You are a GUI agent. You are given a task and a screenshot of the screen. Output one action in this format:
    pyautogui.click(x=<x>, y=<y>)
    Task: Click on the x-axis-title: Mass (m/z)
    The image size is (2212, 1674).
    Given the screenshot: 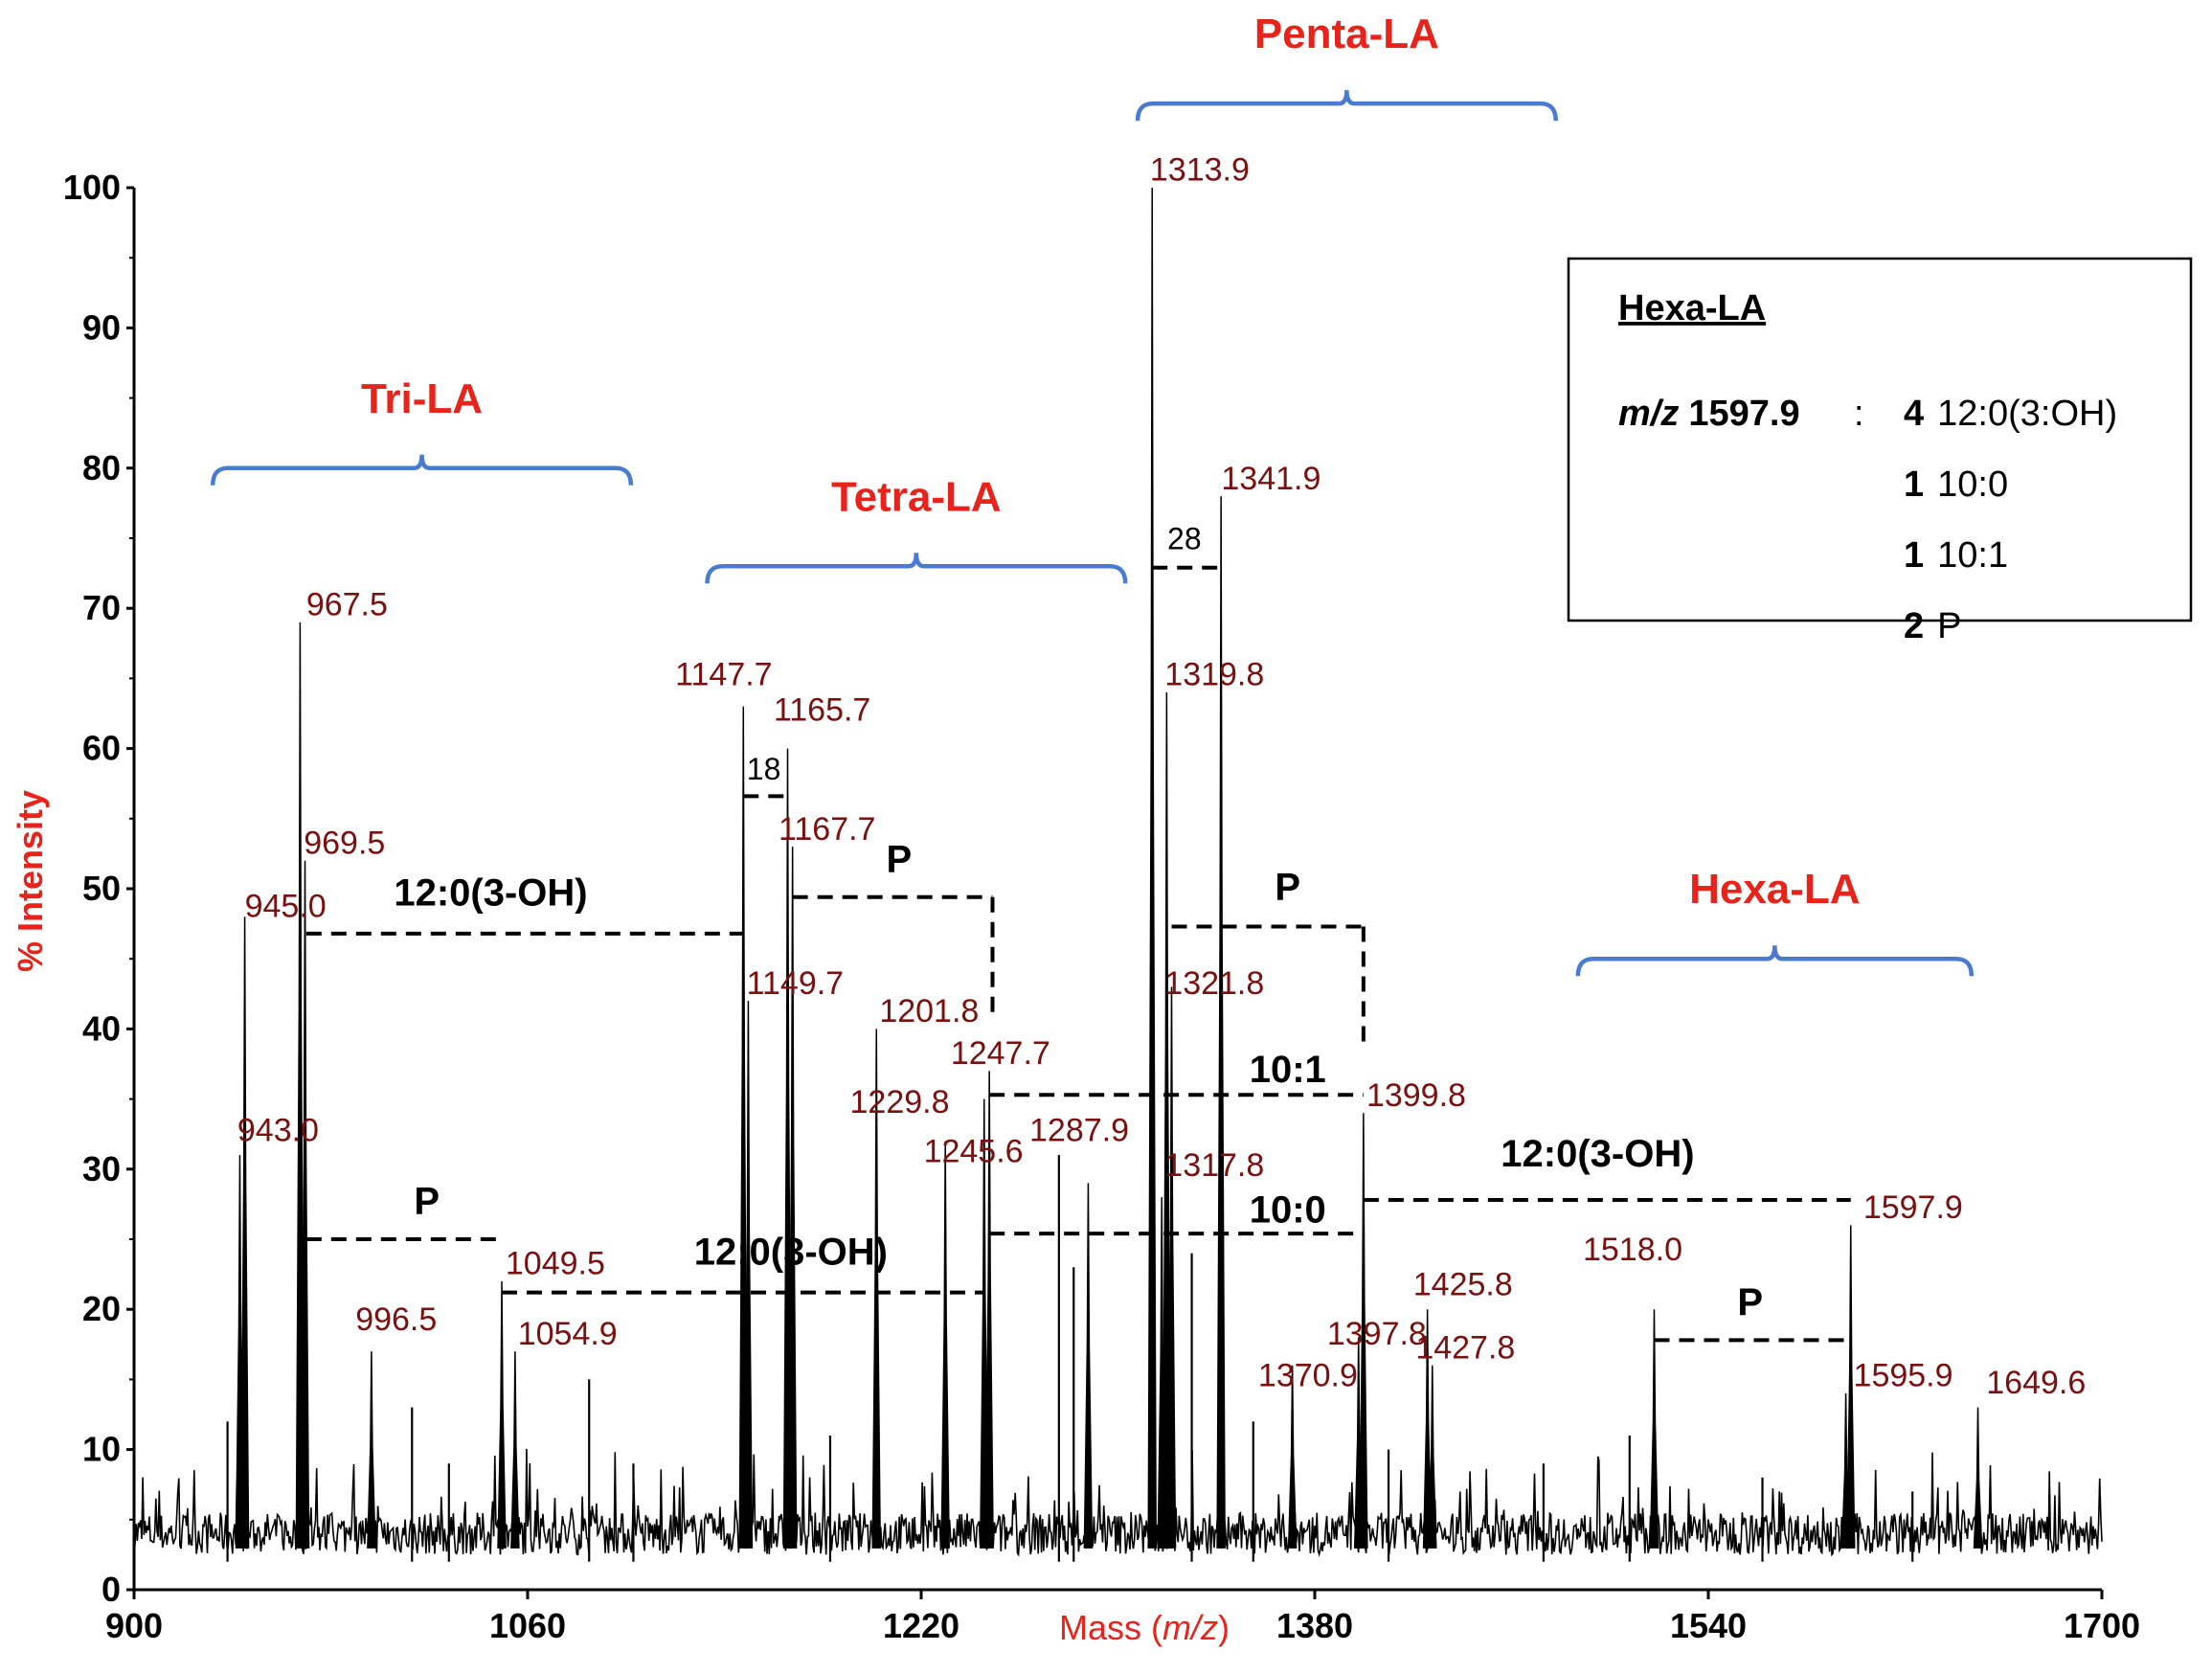 What is the action you would take?
    pyautogui.click(x=1144, y=1627)
    